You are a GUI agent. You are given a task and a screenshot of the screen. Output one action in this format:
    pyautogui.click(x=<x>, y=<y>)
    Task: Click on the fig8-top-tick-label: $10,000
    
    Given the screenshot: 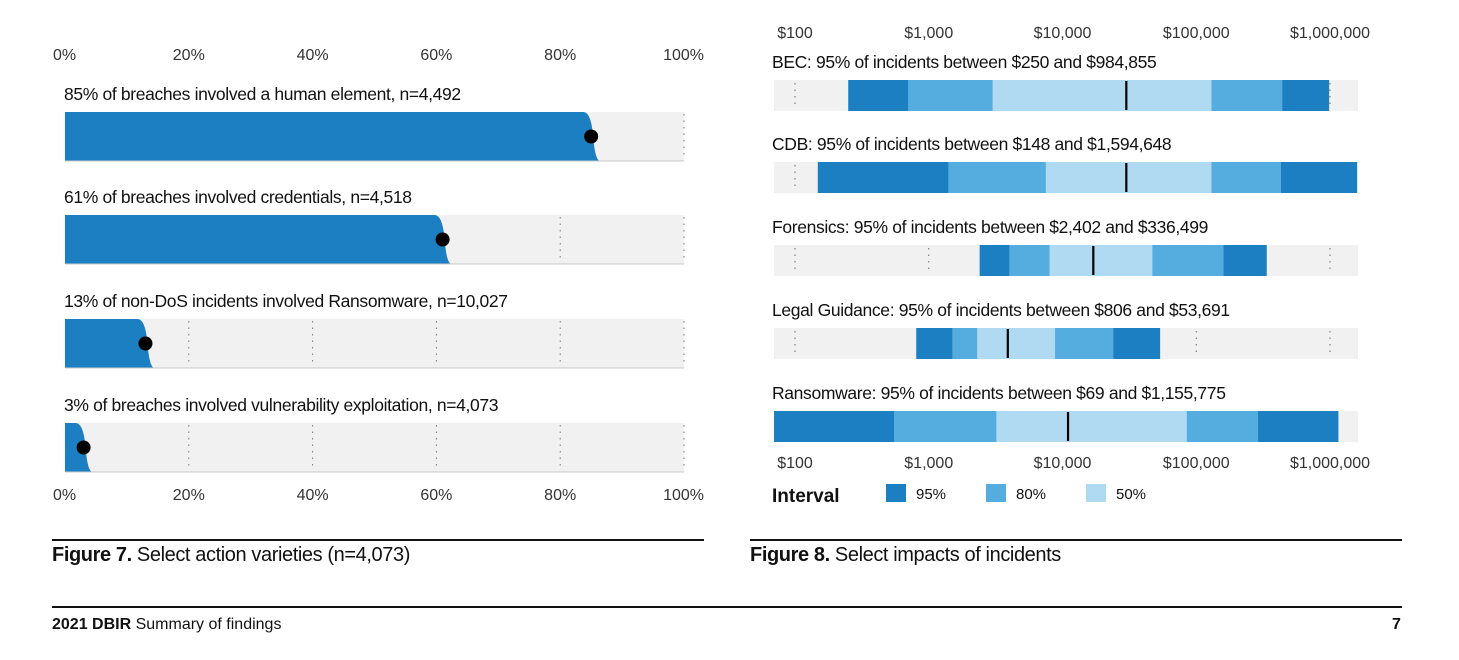 What is the action you would take?
    pyautogui.click(x=1063, y=33)
    